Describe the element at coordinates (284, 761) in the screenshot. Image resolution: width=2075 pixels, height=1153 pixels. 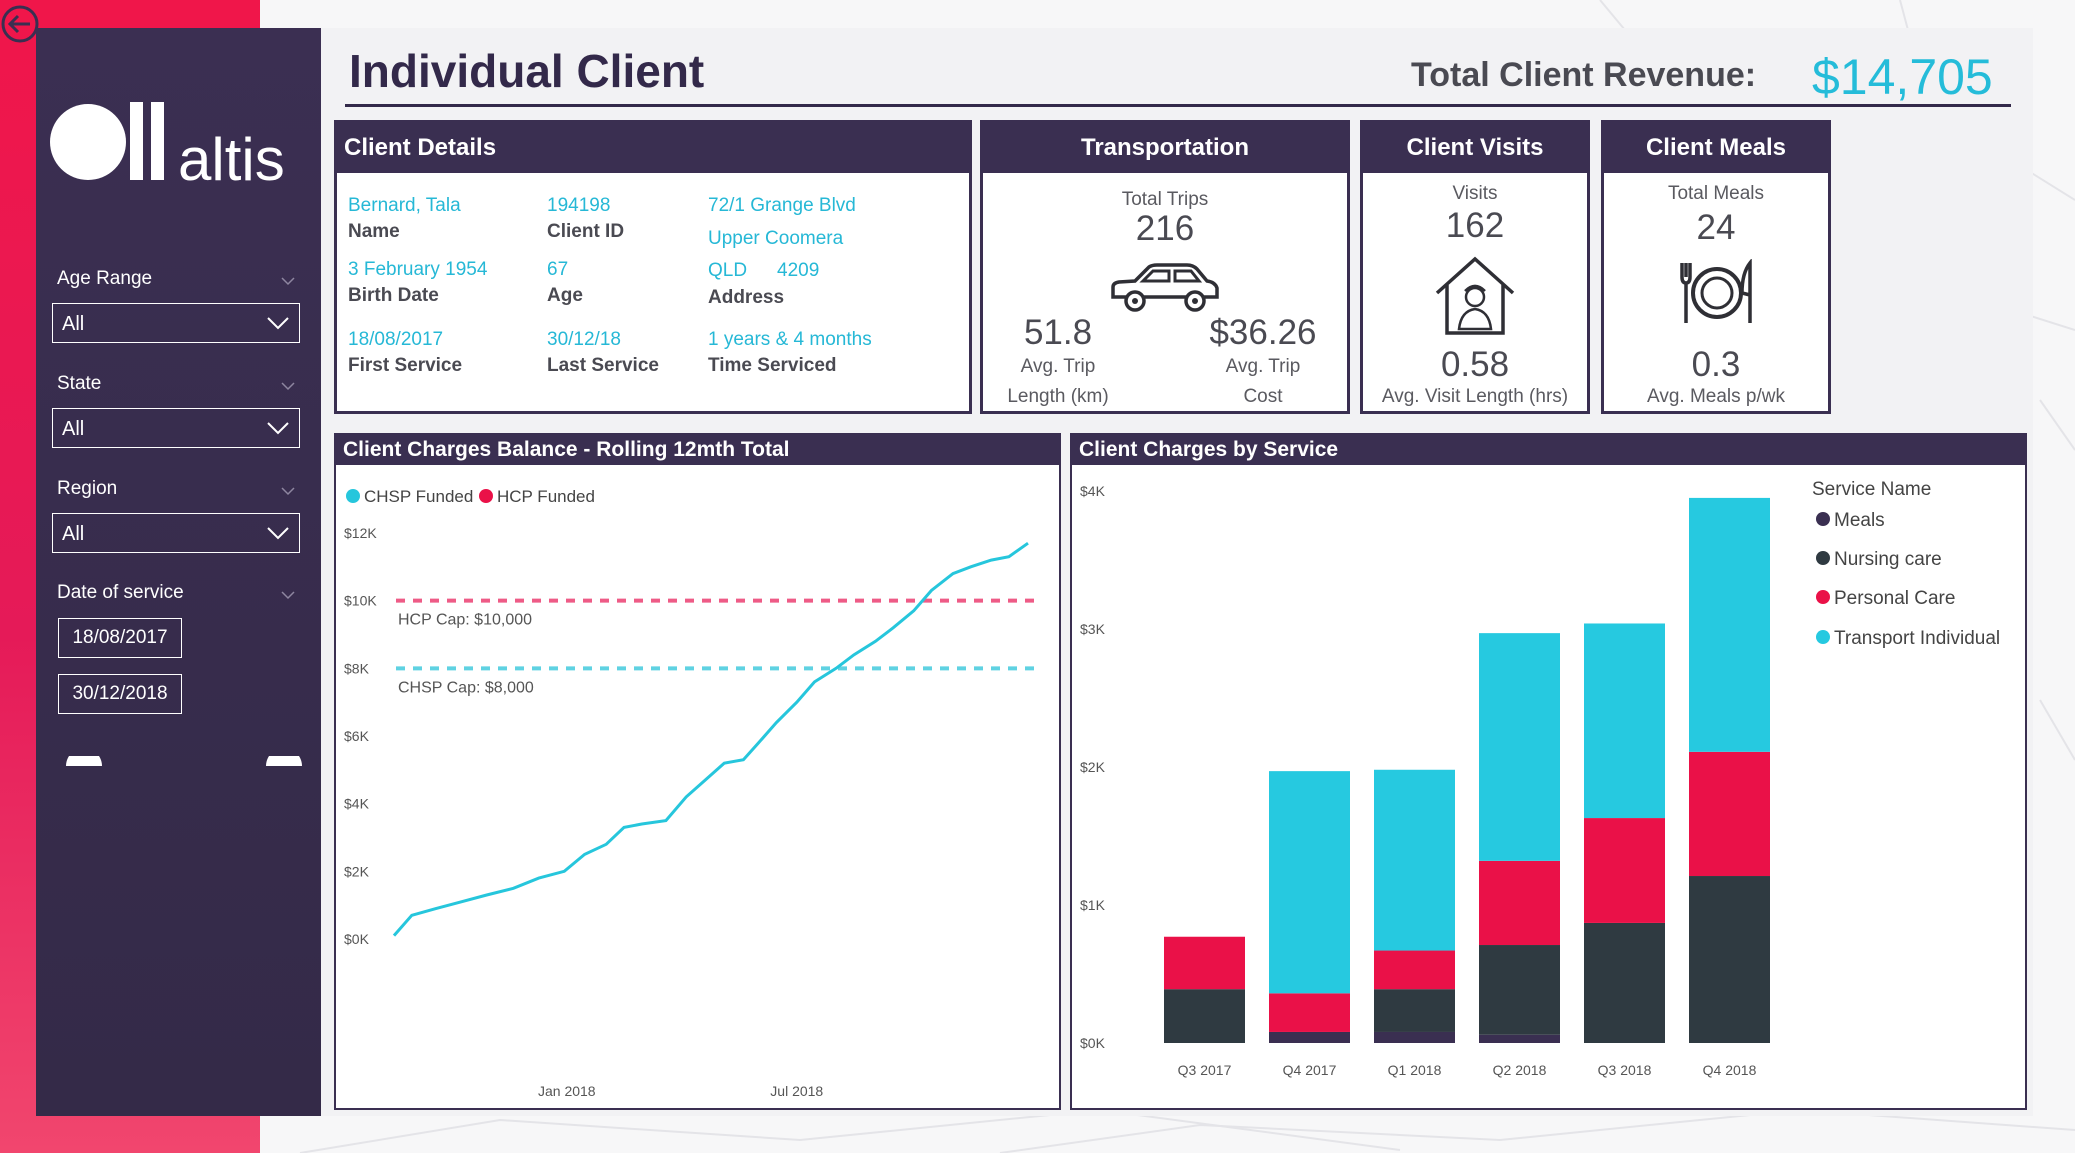
I see `slider-handle-end` at that location.